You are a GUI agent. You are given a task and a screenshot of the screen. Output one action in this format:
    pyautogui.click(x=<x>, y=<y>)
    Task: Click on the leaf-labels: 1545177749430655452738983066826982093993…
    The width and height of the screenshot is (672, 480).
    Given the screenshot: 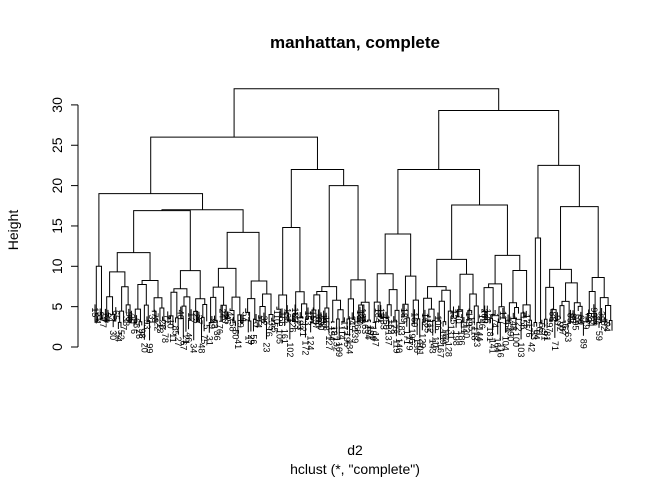 What is the action you would take?
    pyautogui.click(x=351, y=332)
    